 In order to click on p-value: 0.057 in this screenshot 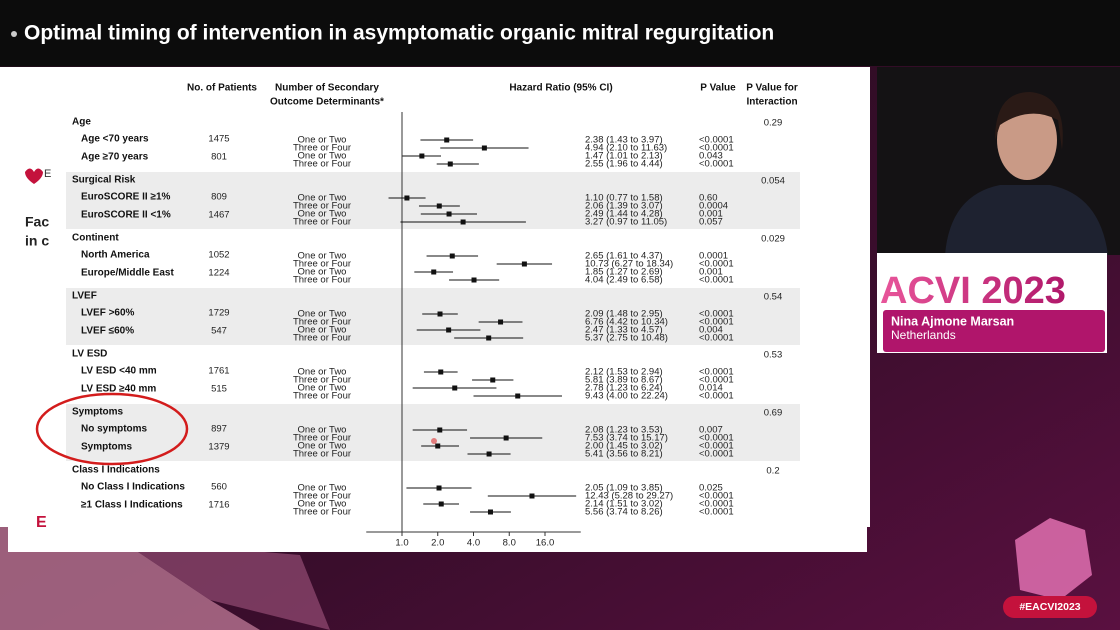, I will do `click(711, 222)`.